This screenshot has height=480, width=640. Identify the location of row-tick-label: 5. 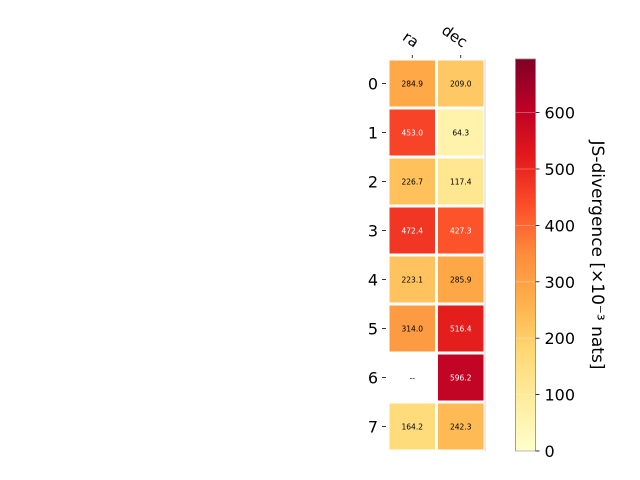
(373, 329).